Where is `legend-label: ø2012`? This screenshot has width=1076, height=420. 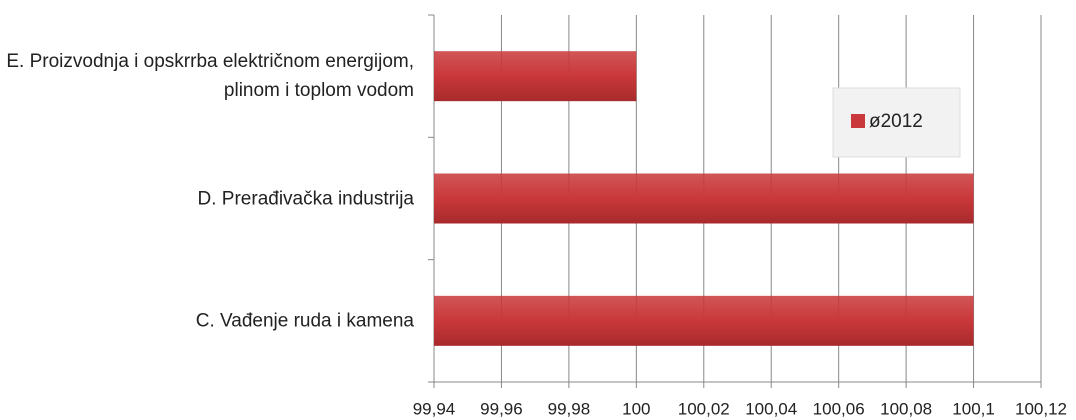
legend-label: ø2012 is located at coordinates (896, 121).